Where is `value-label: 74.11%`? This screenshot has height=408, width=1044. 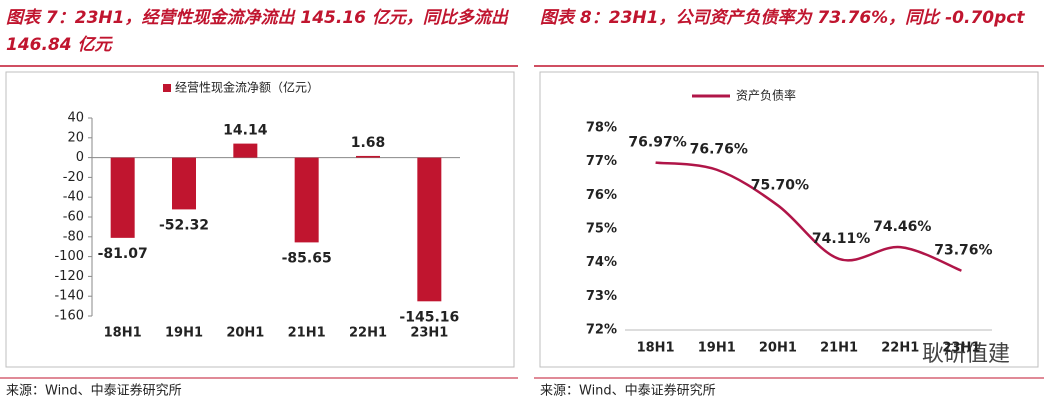 value-label: 74.11% is located at coordinates (841, 239).